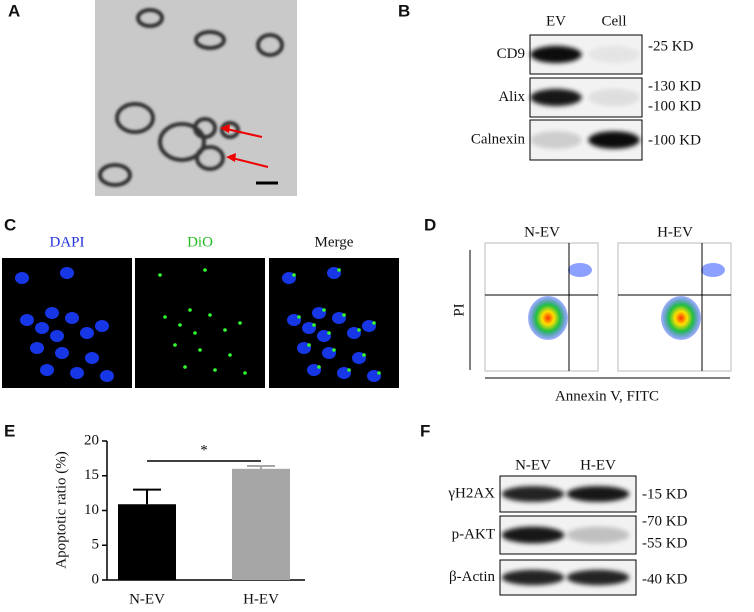  What do you see at coordinates (91, 475) in the screenshot?
I see `y-tick-label: 15` at bounding box center [91, 475].